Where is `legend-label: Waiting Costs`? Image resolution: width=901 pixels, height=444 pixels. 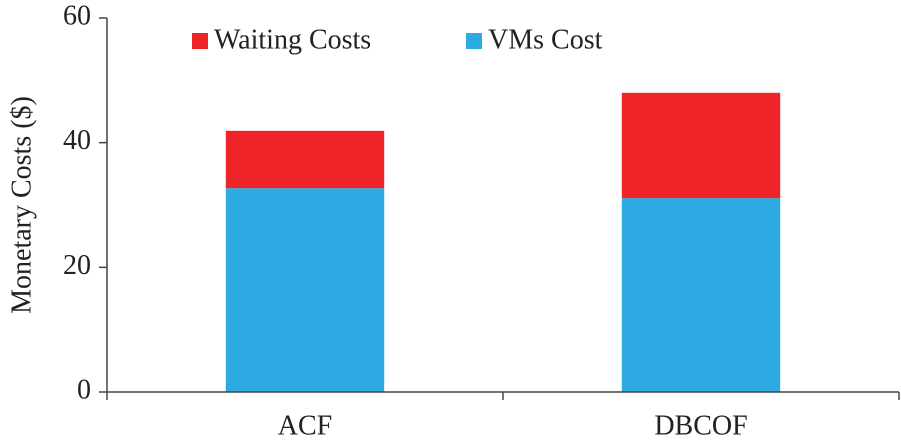
legend-label: Waiting Costs is located at coordinates (292, 39).